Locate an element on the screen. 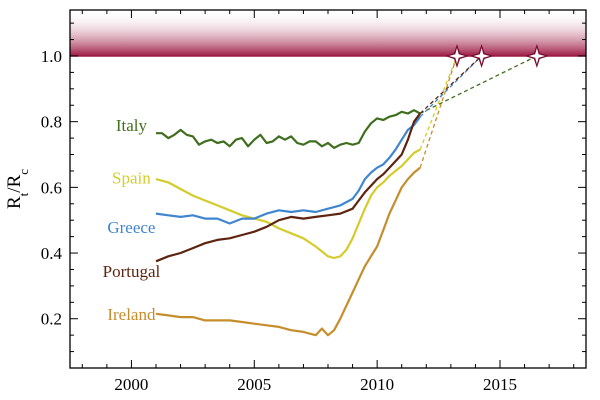  series-line-spain is located at coordinates (288, 204).